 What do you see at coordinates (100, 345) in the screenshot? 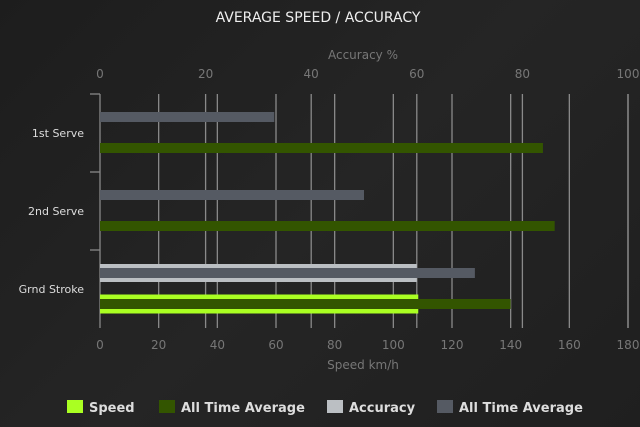
I see `bottom-tick-label: 0` at bounding box center [100, 345].